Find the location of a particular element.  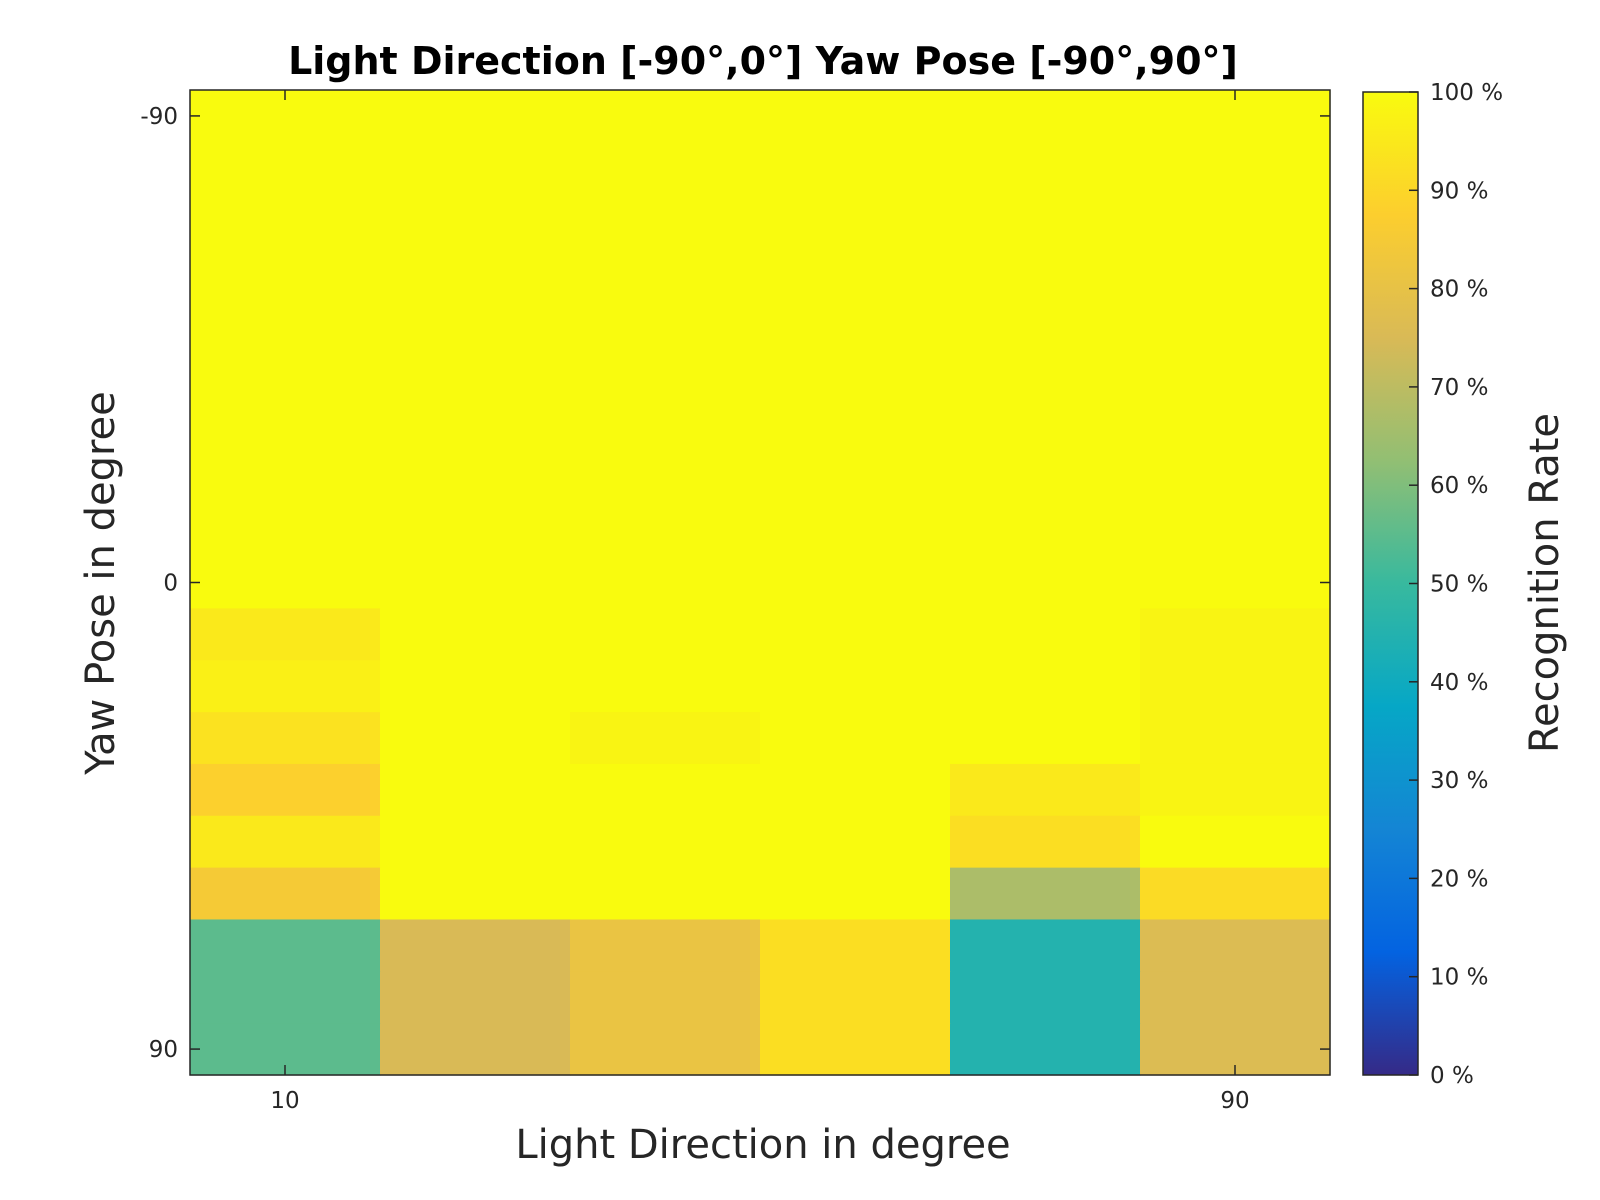

colorbar-tick-label: 100 % is located at coordinates (1466, 93).